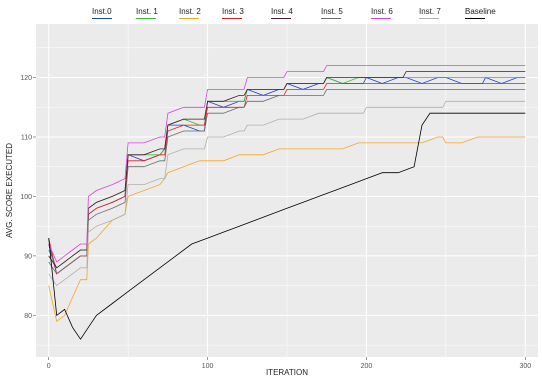  Describe the element at coordinates (382, 11) in the screenshot. I see `legend-label: Inst. 6` at that location.